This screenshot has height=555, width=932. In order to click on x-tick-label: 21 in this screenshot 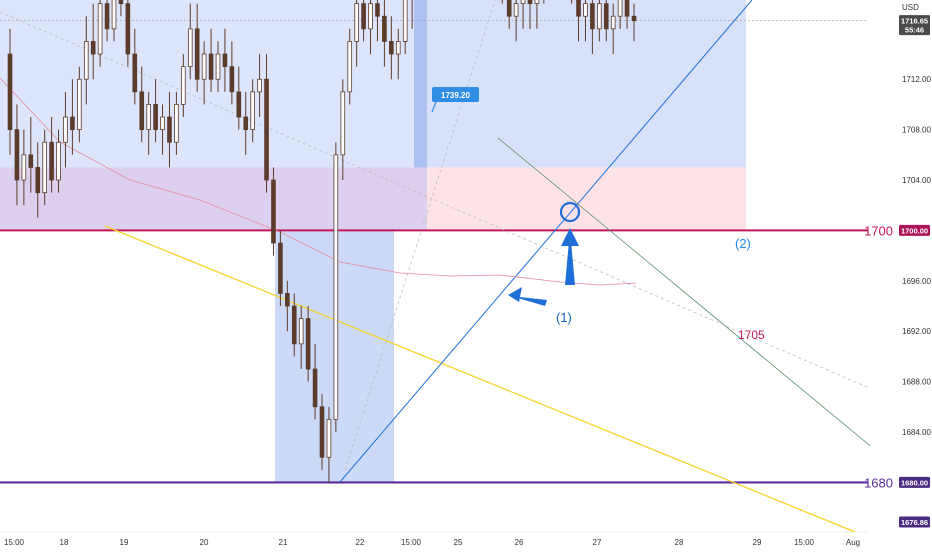, I will do `click(283, 542)`.